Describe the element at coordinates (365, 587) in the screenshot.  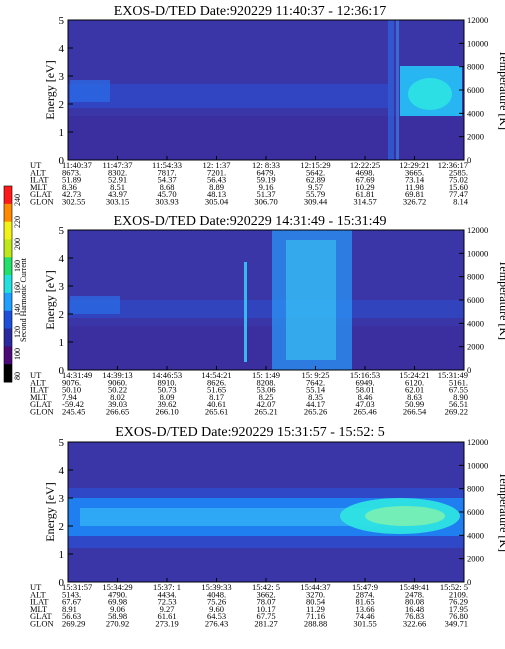
I see `panel-3-row-value: 15:47:9` at that location.